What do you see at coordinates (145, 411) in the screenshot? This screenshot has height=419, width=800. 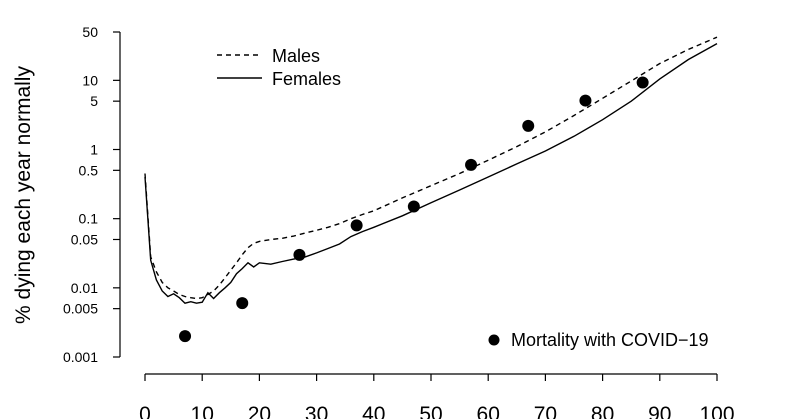 I see `x-tick-label: 0` at bounding box center [145, 411].